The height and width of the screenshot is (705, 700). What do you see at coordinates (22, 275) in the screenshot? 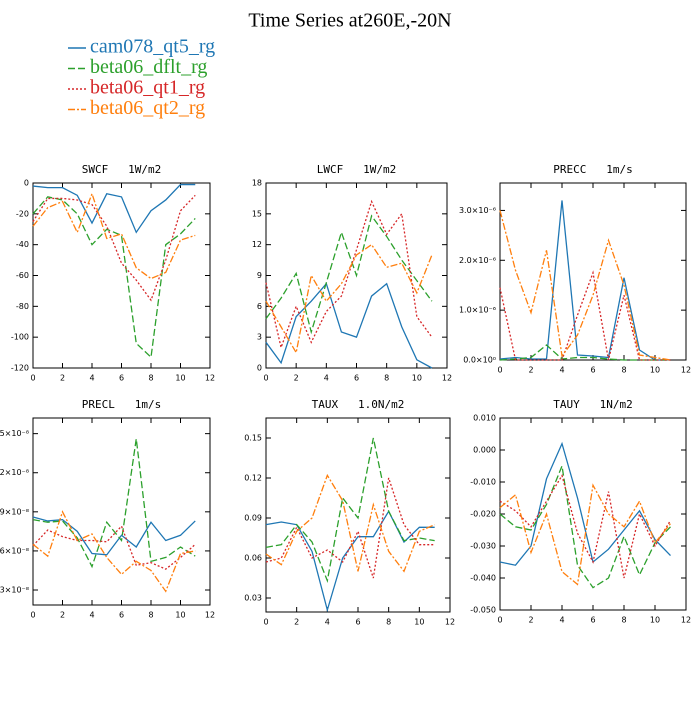
I see `y-tick-label: -60` at bounding box center [22, 275].